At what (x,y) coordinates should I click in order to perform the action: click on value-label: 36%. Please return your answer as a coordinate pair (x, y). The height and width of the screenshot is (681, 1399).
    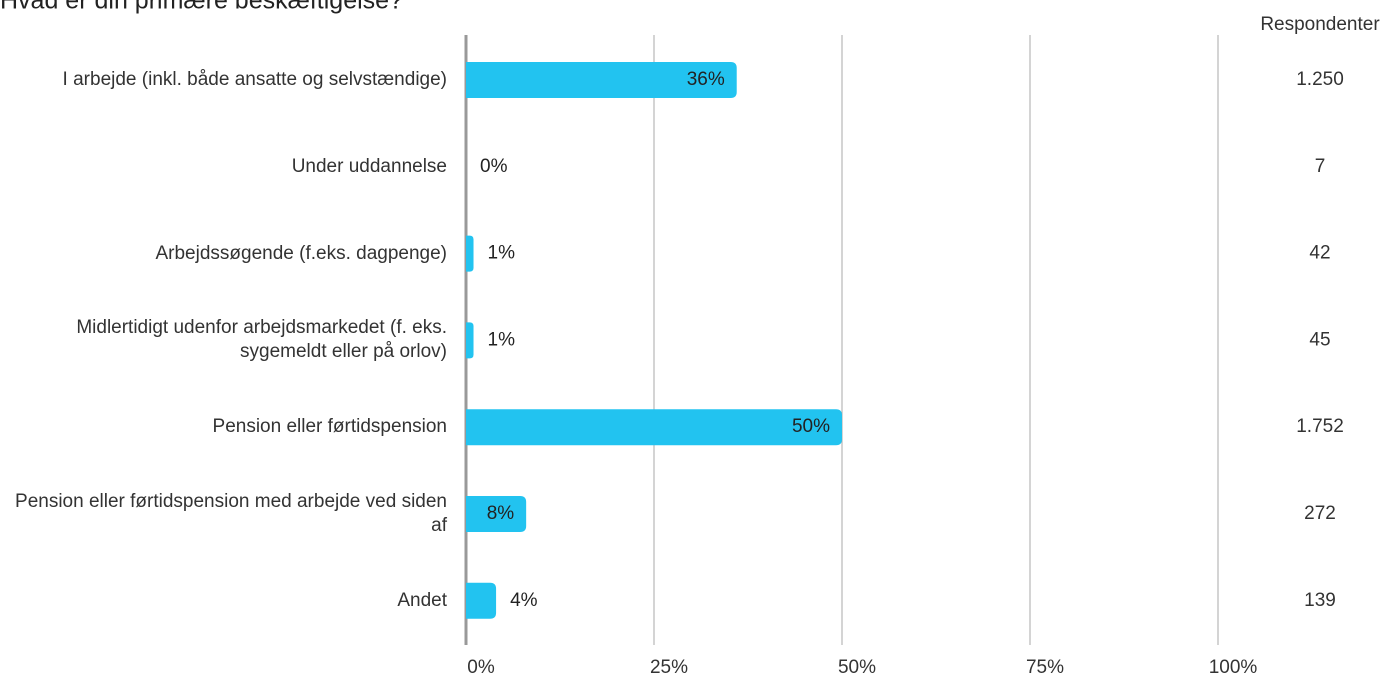
    Looking at the image, I should click on (706, 79).